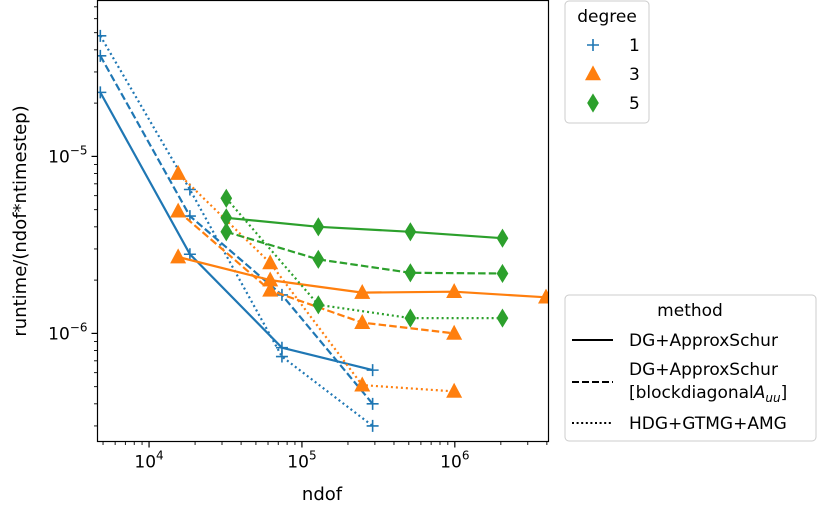 The width and height of the screenshot is (818, 510). What do you see at coordinates (773, 398) in the screenshot?
I see `method-legend-dashed-label-sub: uu` at bounding box center [773, 398].